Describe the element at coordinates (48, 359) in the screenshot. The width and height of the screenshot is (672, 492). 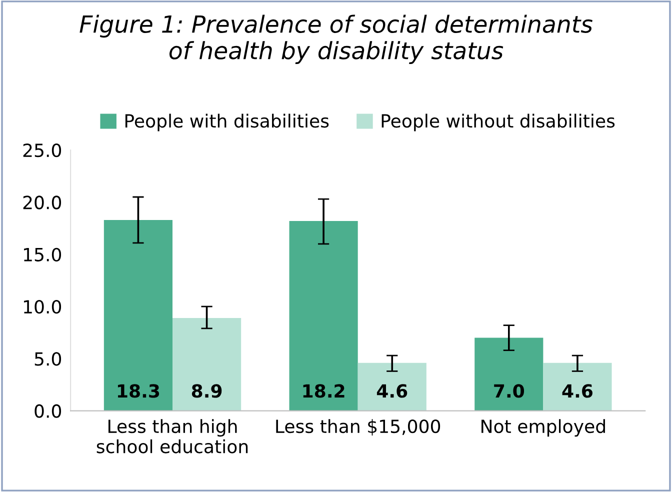
I see `y-tick-label: 5.0` at that location.